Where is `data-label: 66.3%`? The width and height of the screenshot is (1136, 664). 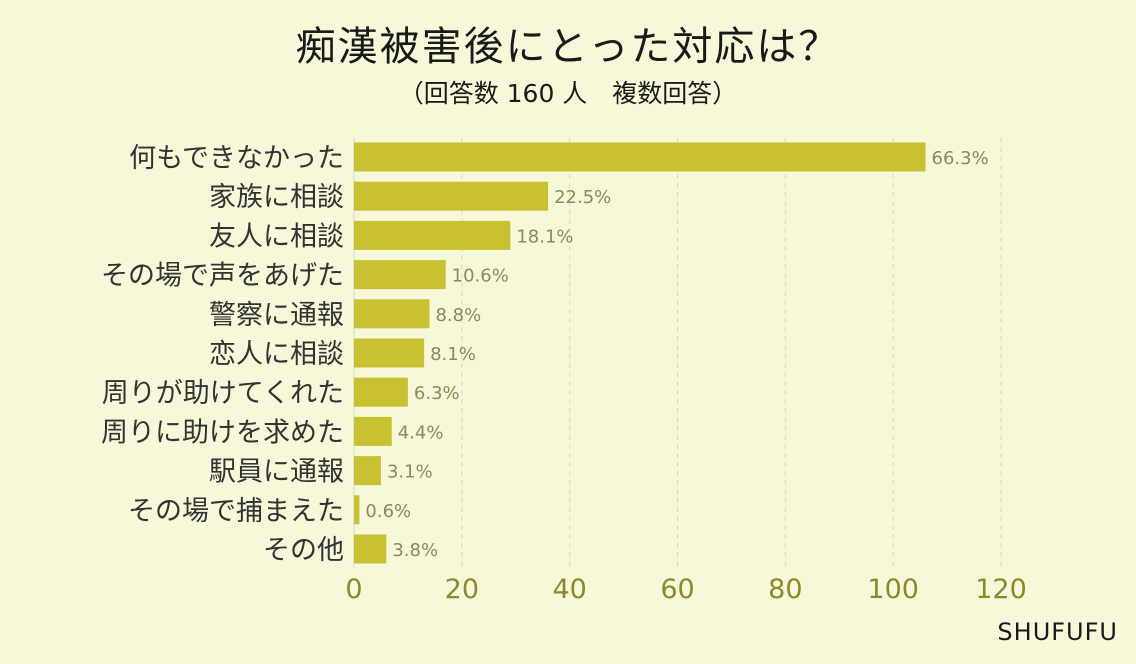
data-label: 66.3% is located at coordinates (960, 158).